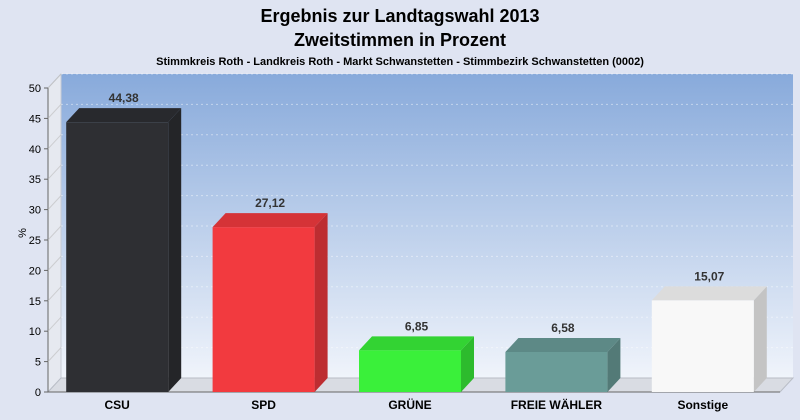 This screenshot has width=800, height=420. I want to click on y-tick-label: 10, so click(35, 332).